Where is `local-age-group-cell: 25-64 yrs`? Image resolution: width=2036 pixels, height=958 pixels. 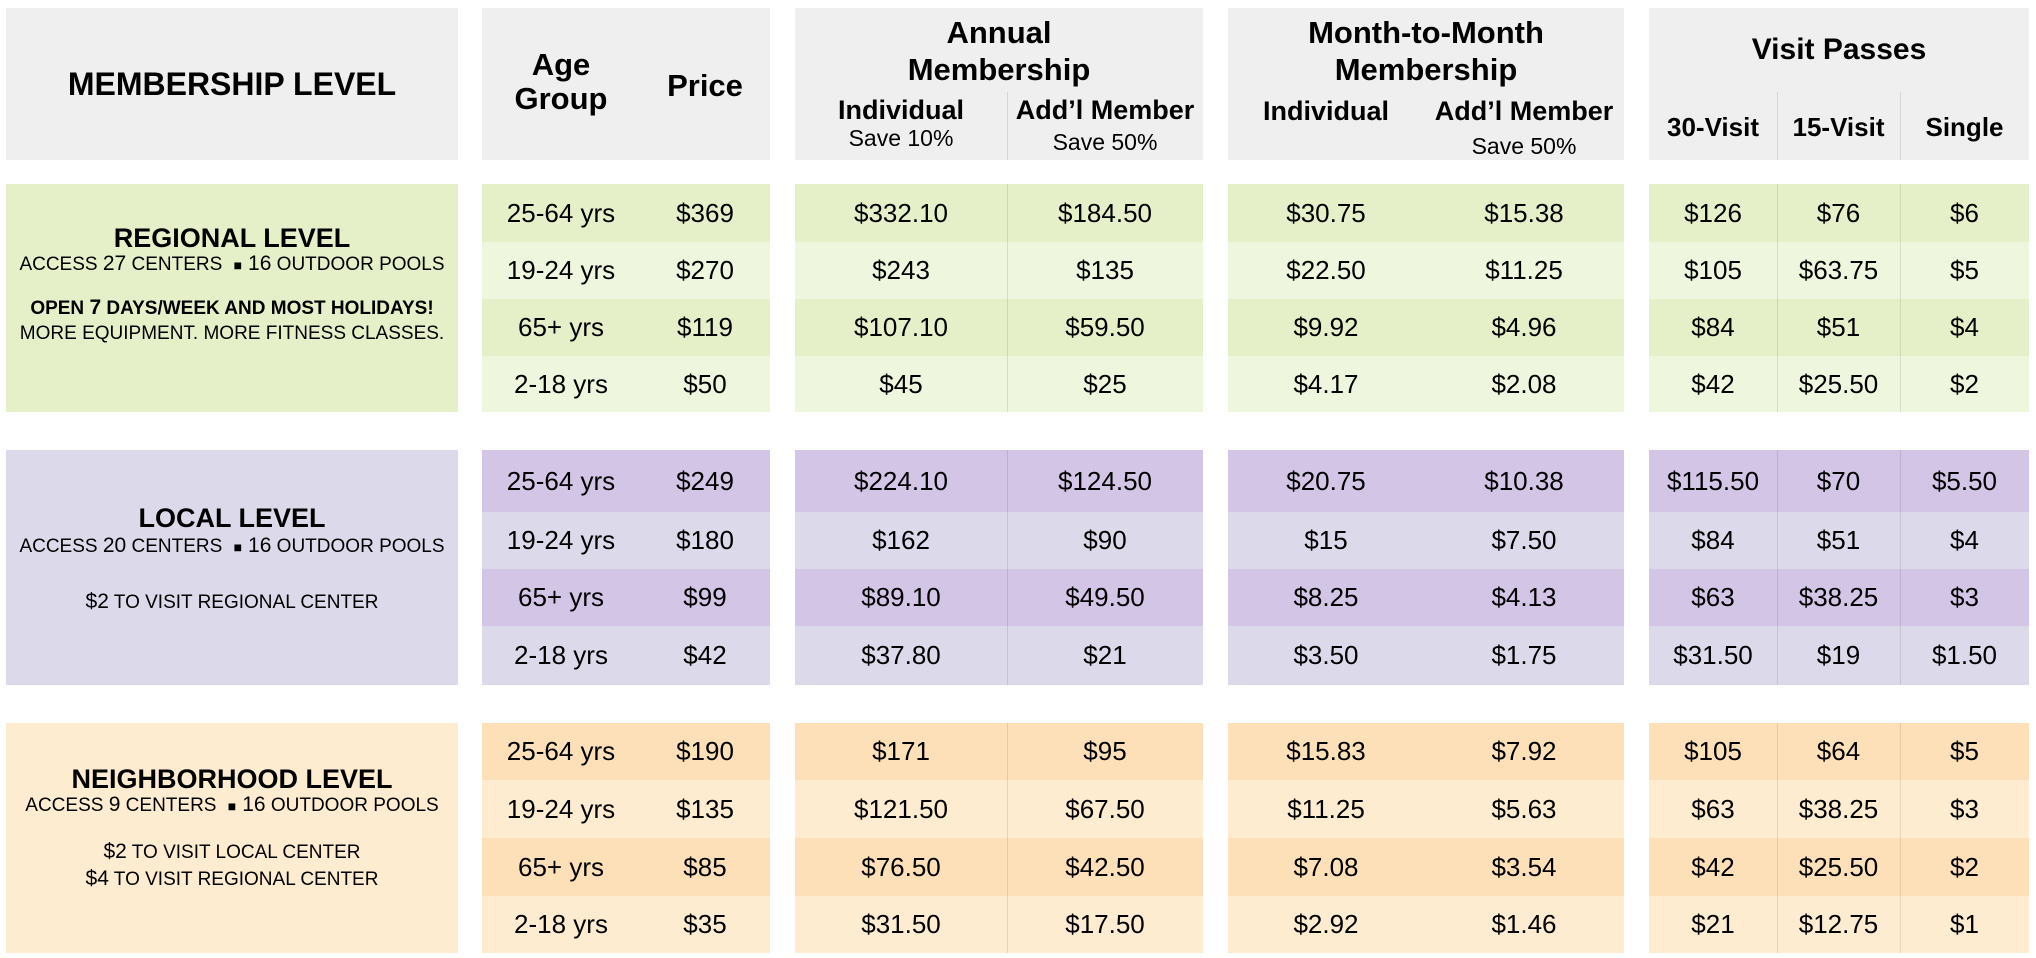
local-age-group-cell: 25-64 yrs is located at coordinates (561, 480).